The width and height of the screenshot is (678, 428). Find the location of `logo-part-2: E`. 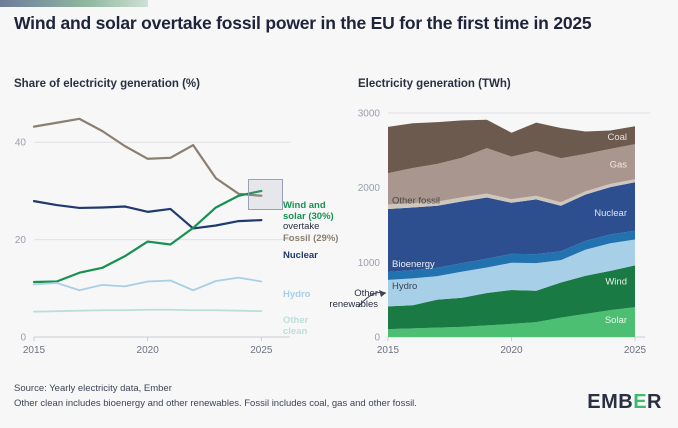

logo-part-2: E is located at coordinates (640, 402).